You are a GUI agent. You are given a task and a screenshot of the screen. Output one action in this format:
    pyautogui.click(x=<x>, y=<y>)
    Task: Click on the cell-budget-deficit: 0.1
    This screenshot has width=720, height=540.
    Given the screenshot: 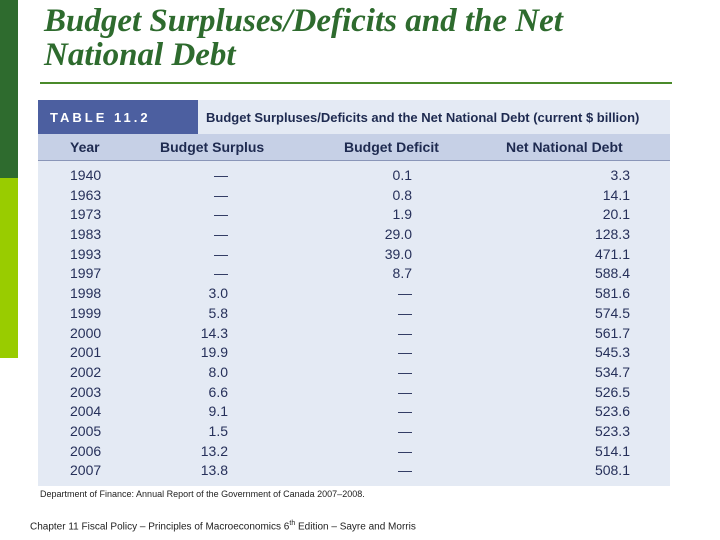 What is the action you would take?
    pyautogui.click(x=402, y=175)
    